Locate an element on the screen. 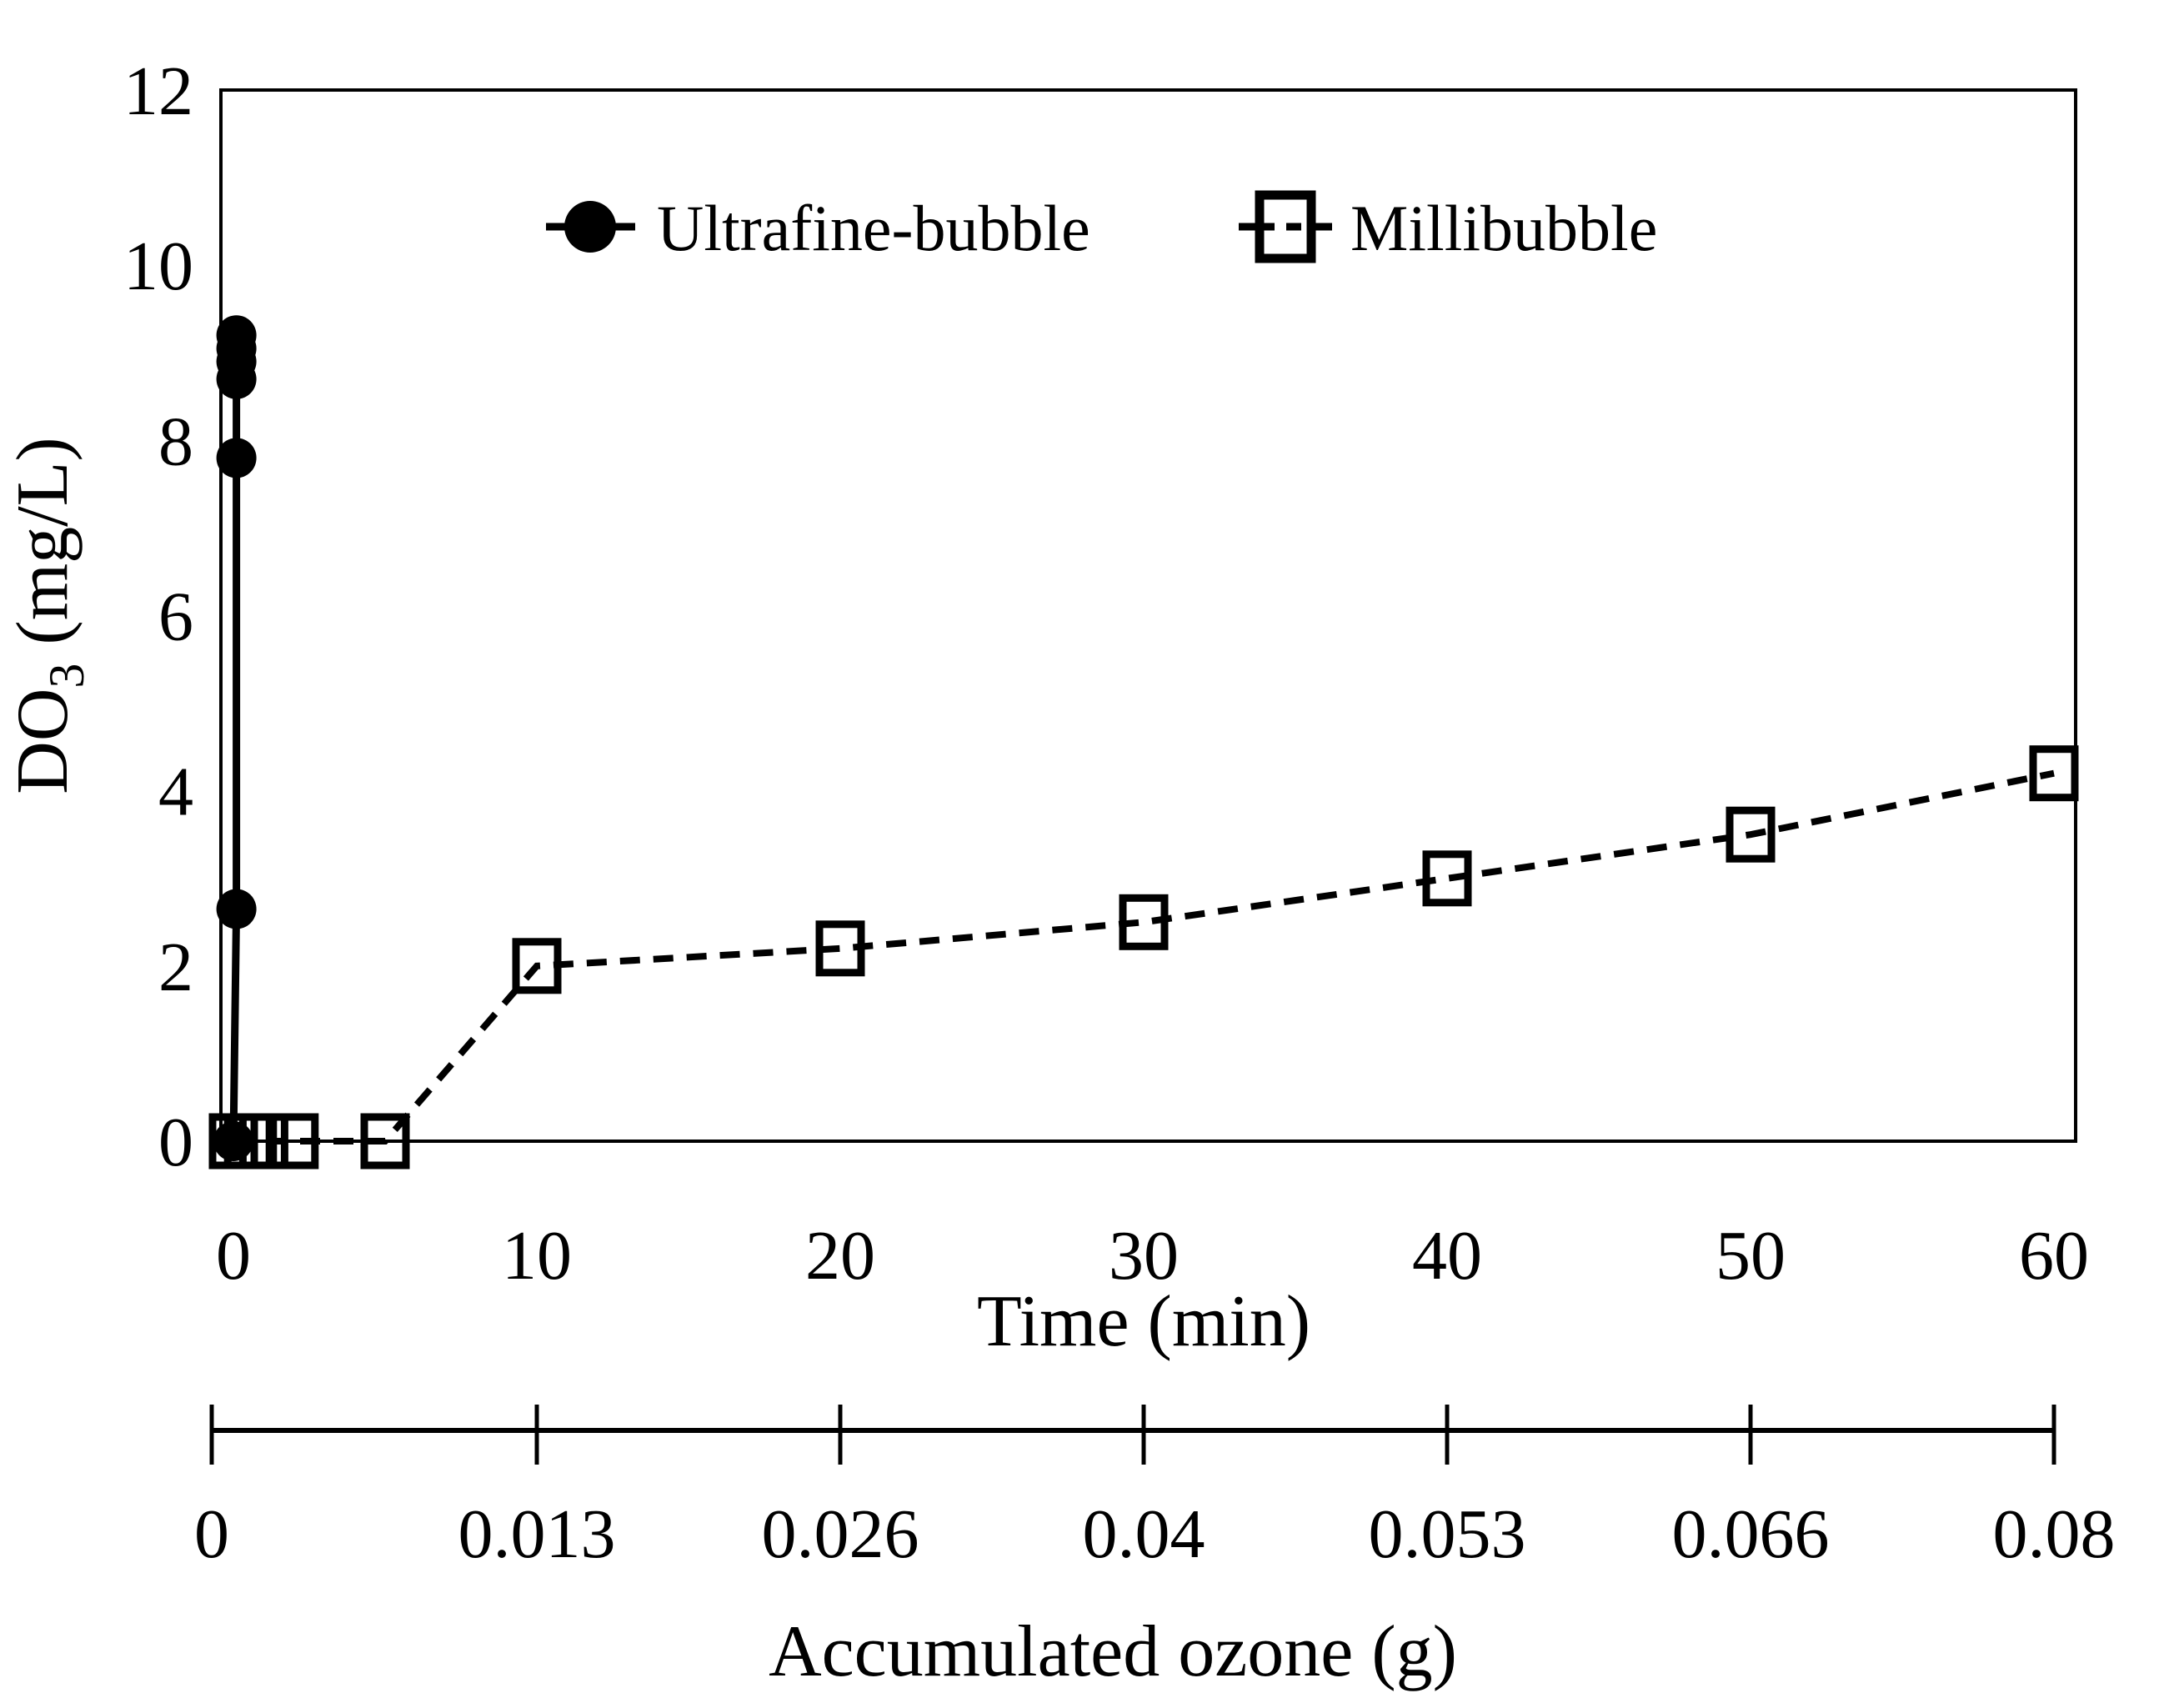  secondary-axis-tick-label: 0 is located at coordinates (211, 1534).